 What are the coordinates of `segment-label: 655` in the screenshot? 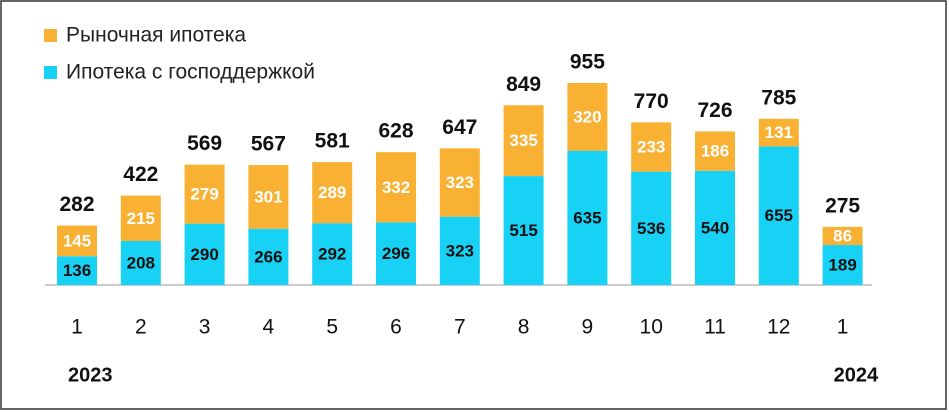 It's located at (779, 215).